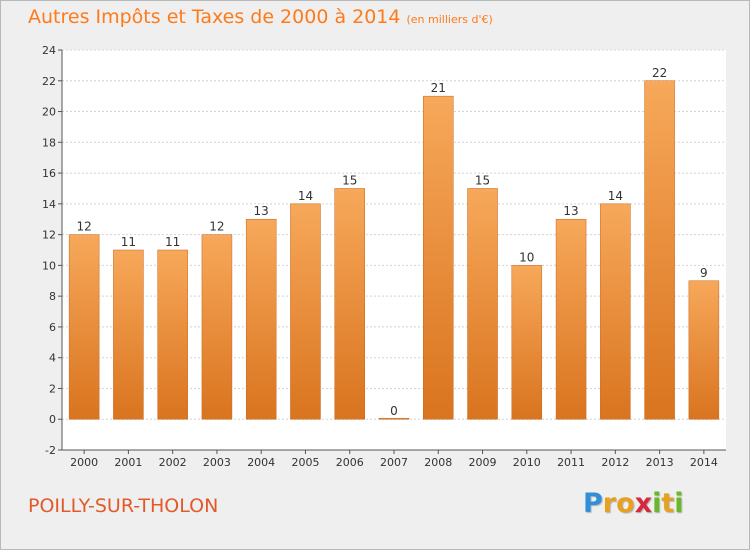  Describe the element at coordinates (49, 235) in the screenshot. I see `y-tick-label: 12` at that location.